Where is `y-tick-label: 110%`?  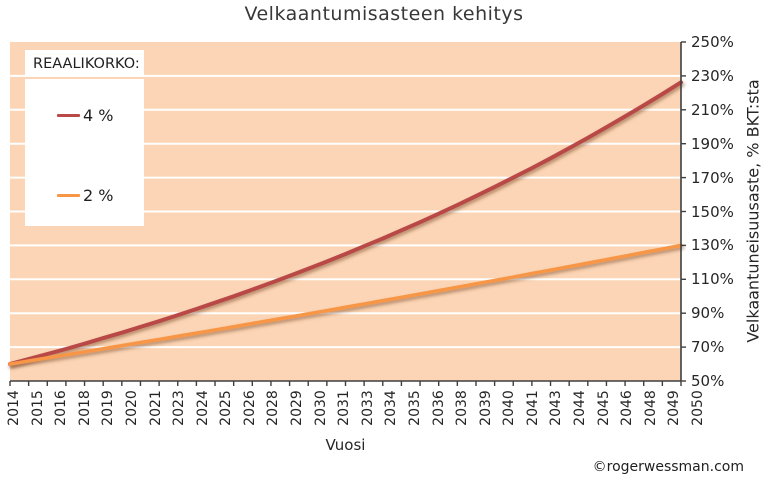 y-tick-label: 110% is located at coordinates (712, 279).